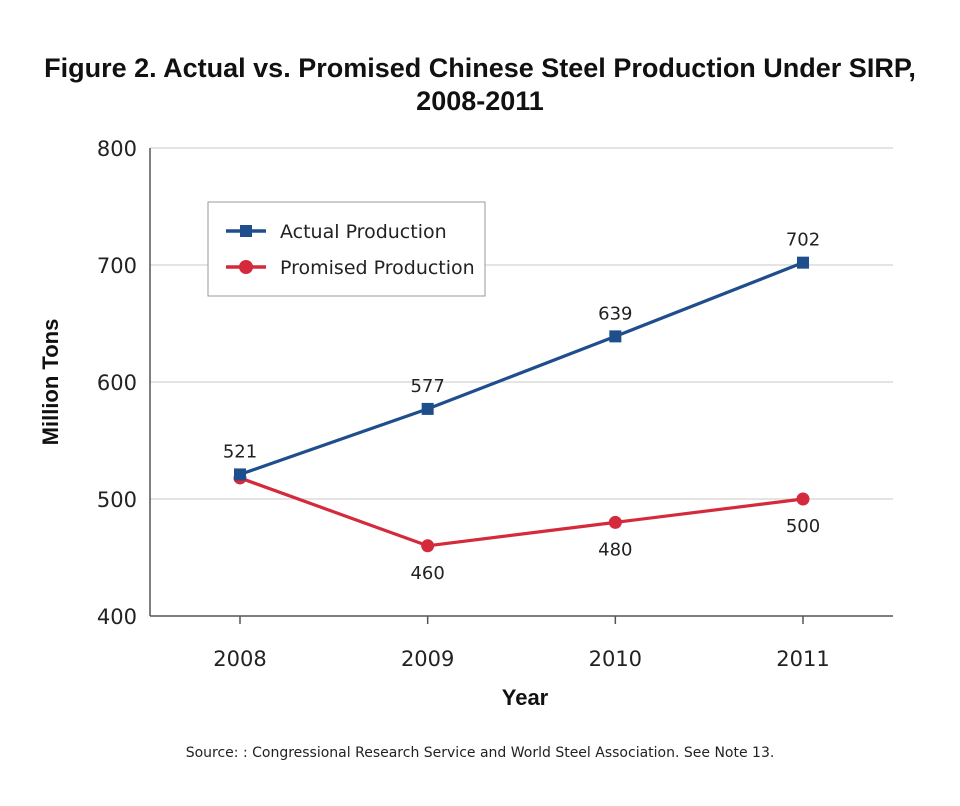 The height and width of the screenshot is (806, 960). Describe the element at coordinates (802, 659) in the screenshot. I see `x-tick-label: 2011` at that location.